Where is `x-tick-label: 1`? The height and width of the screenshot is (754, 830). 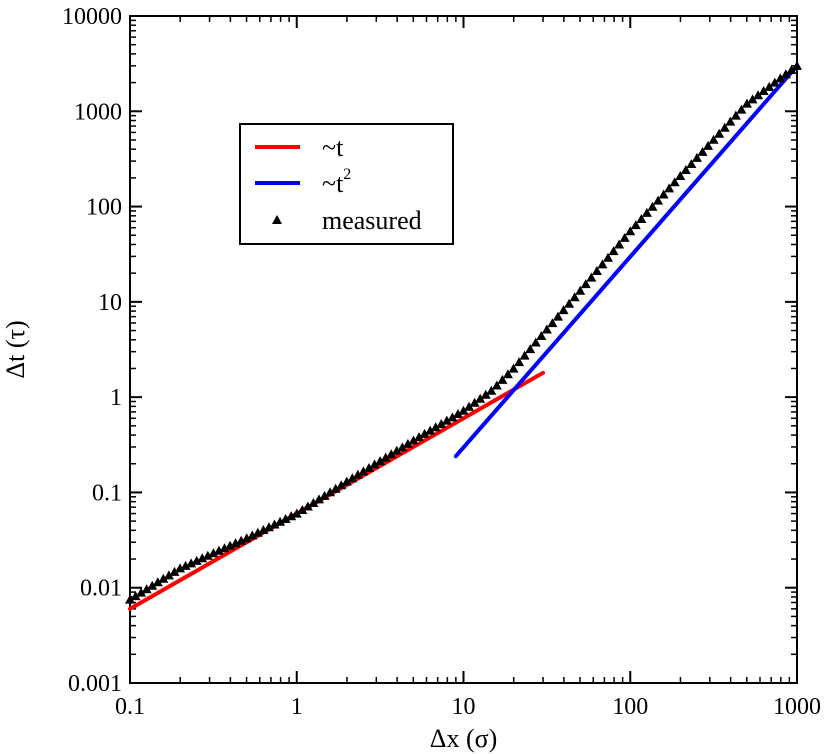
x-tick-label: 1 is located at coordinates (297, 707).